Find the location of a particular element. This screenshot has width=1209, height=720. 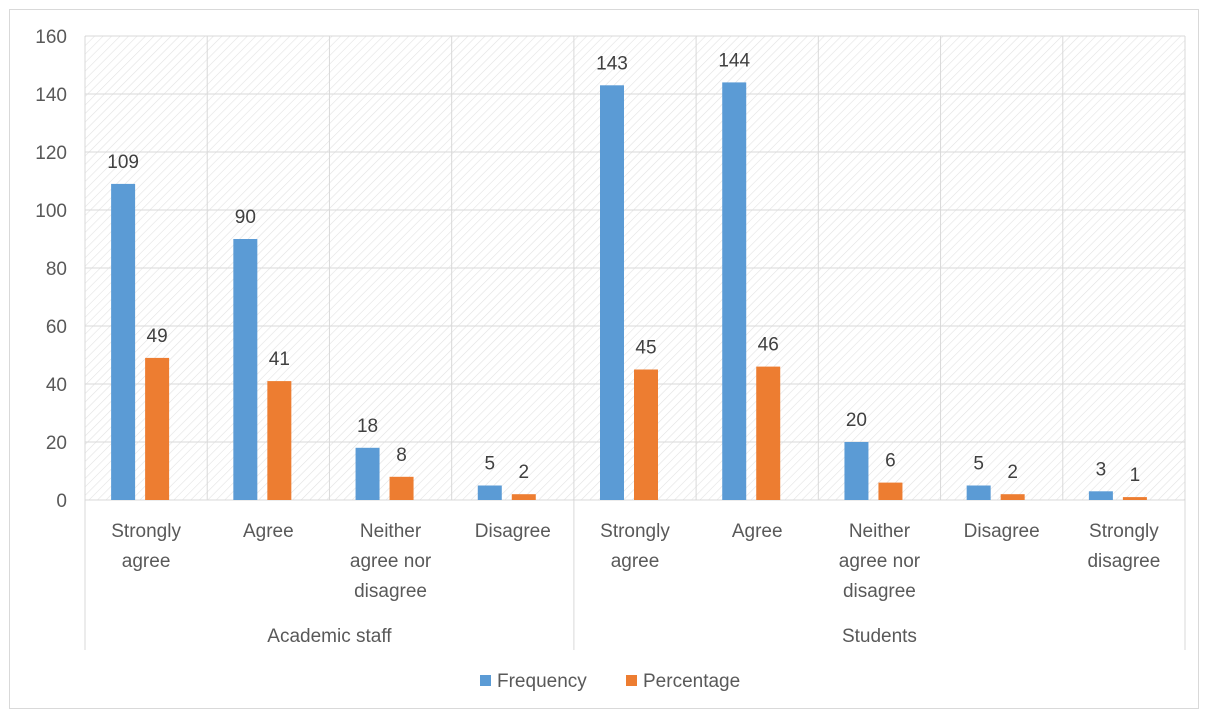

y-tick-label: 80 is located at coordinates (56, 269).